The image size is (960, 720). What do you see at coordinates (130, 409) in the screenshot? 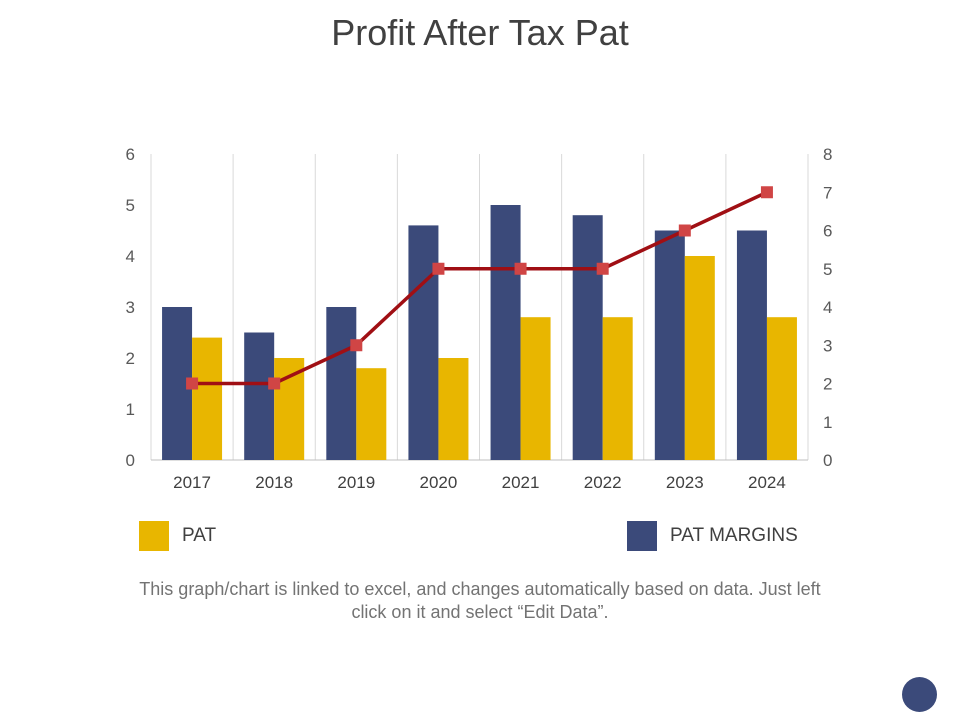
I see `y-left-tick-label: 1` at bounding box center [130, 409].